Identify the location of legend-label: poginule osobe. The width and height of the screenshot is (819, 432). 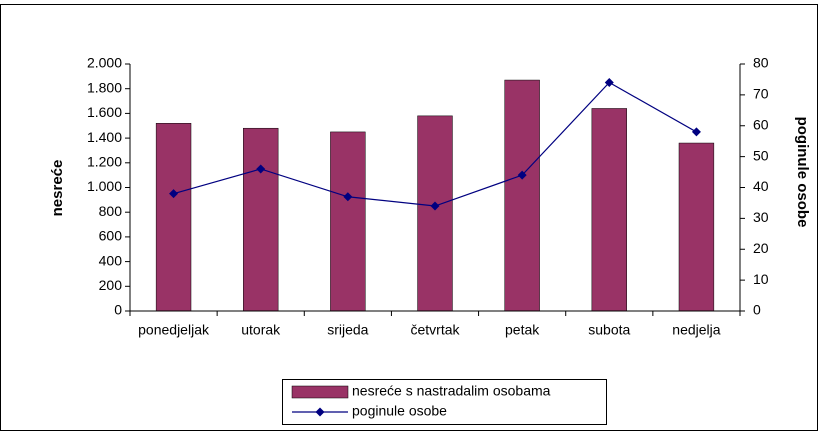
(399, 411).